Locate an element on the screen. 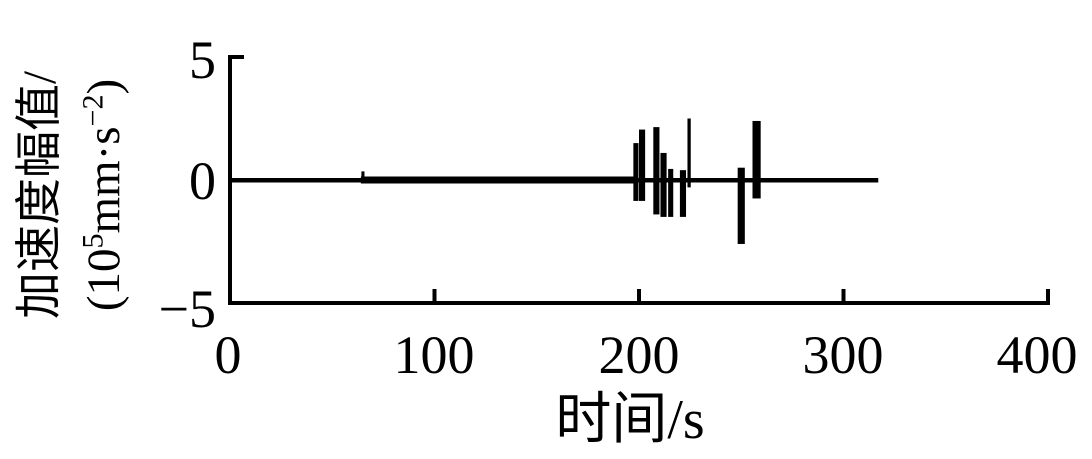  ytick-label-minus5: −5 is located at coordinates (187, 309).